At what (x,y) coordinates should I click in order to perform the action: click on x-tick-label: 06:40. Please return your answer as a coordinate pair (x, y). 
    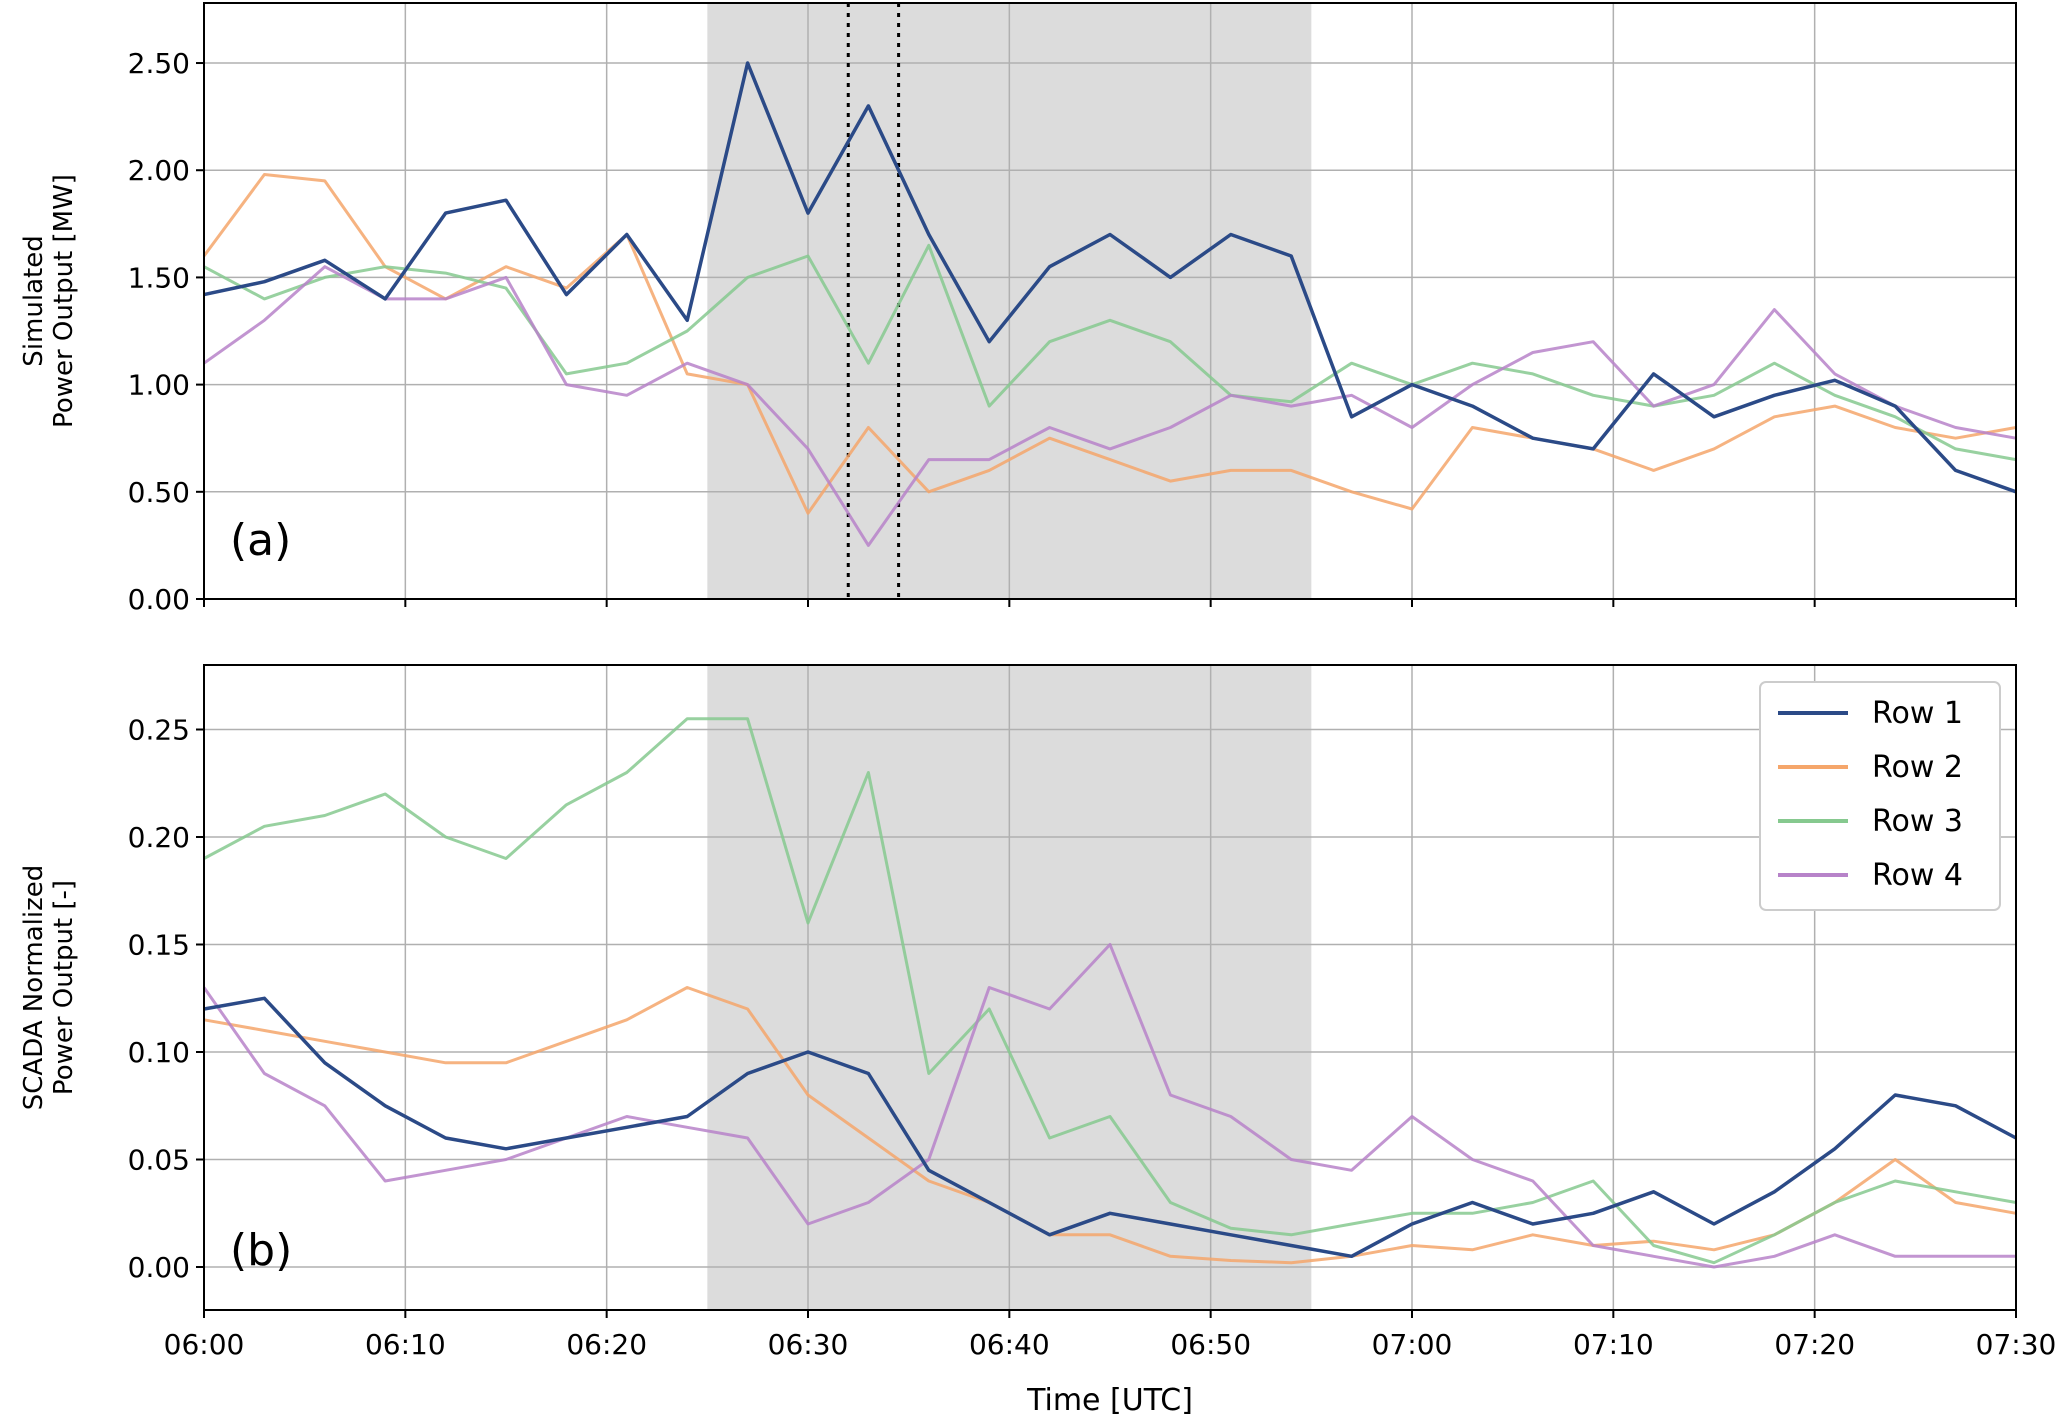
    Looking at the image, I should click on (1009, 1344).